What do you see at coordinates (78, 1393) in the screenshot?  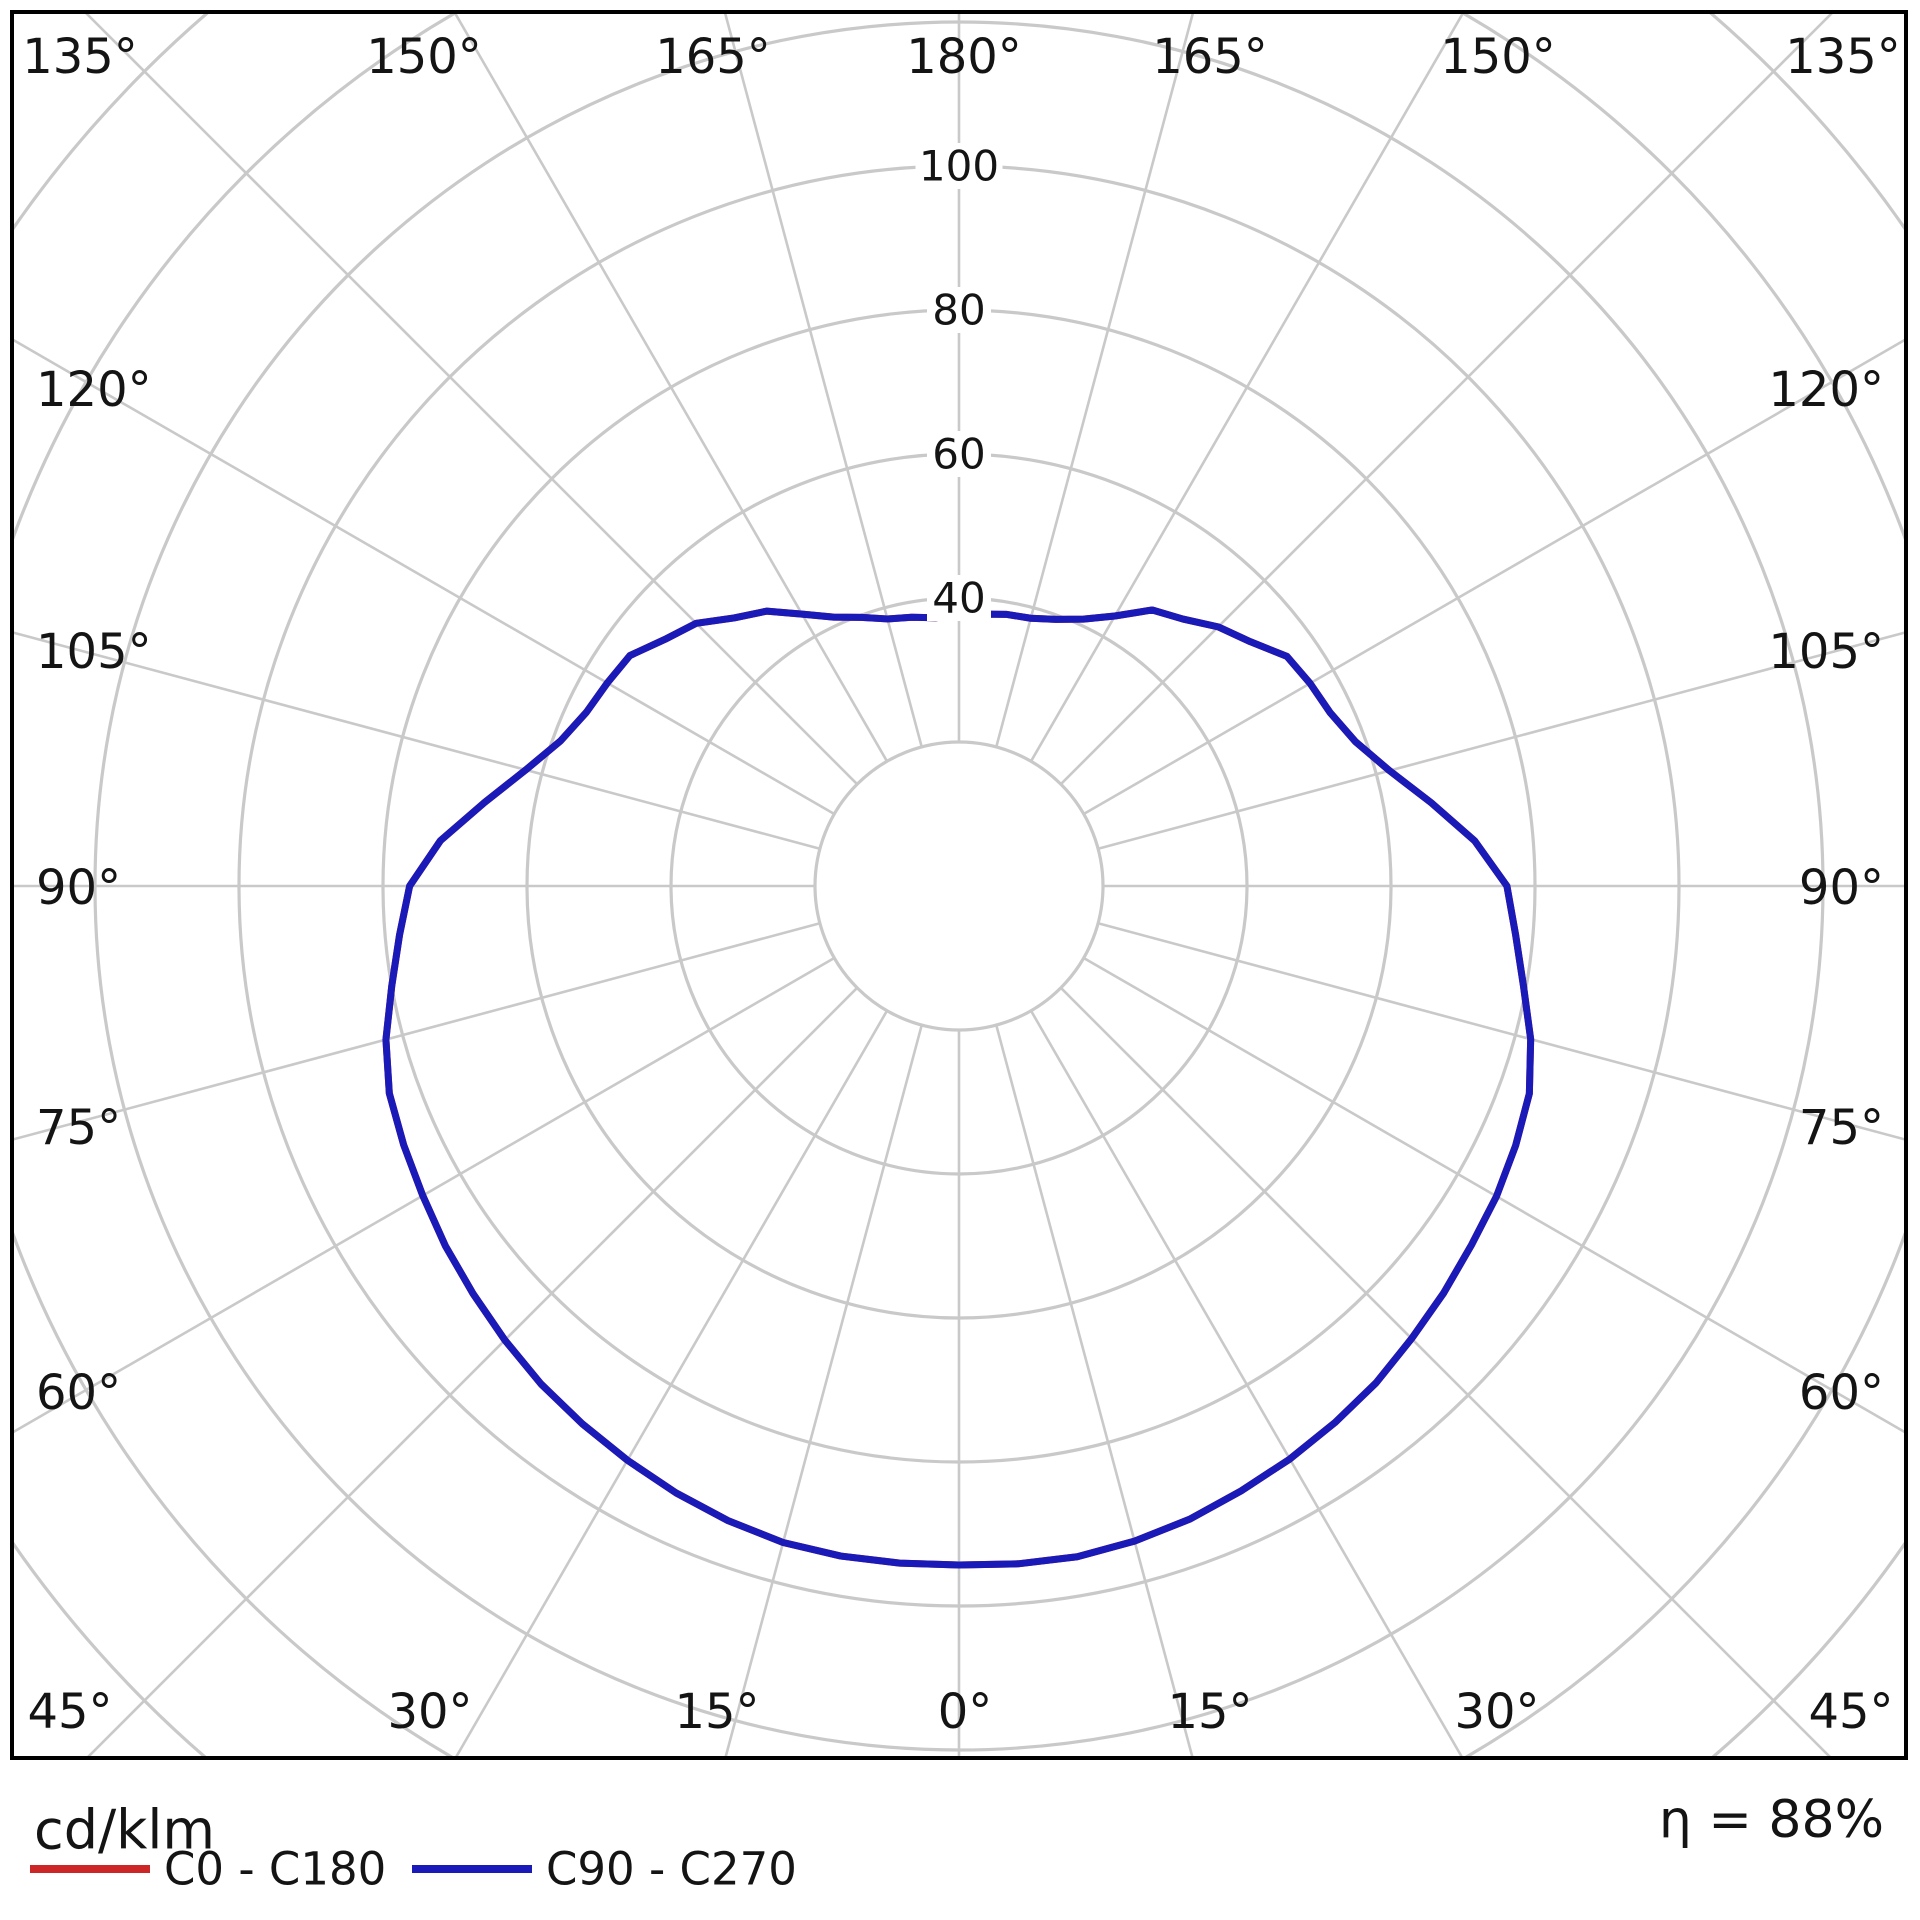 I see `angle-label-left: 60°` at bounding box center [78, 1393].